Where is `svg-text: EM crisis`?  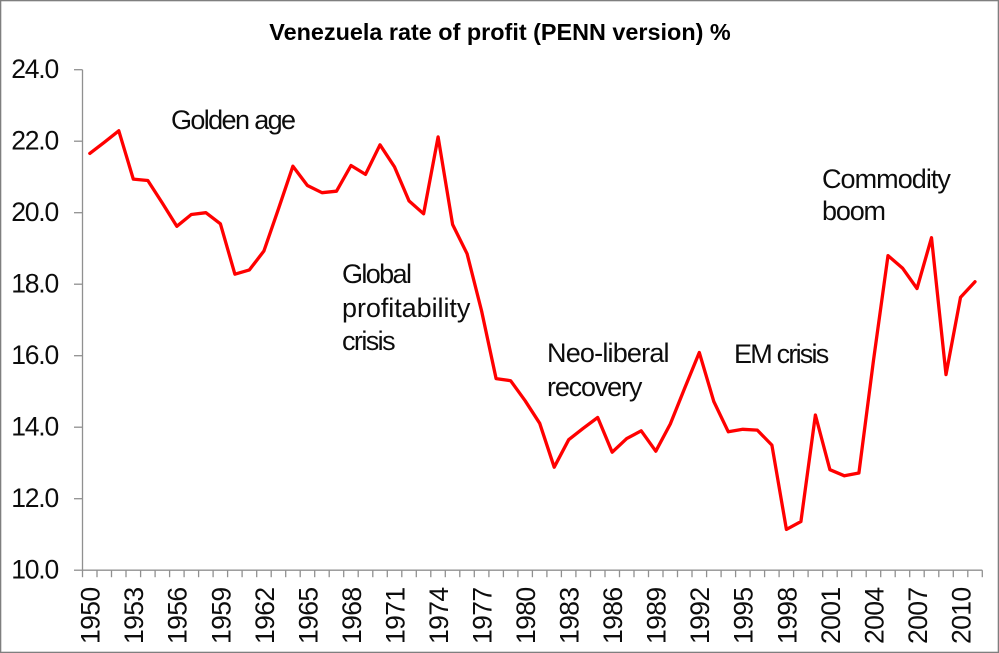 svg-text: EM crisis is located at coordinates (781, 354).